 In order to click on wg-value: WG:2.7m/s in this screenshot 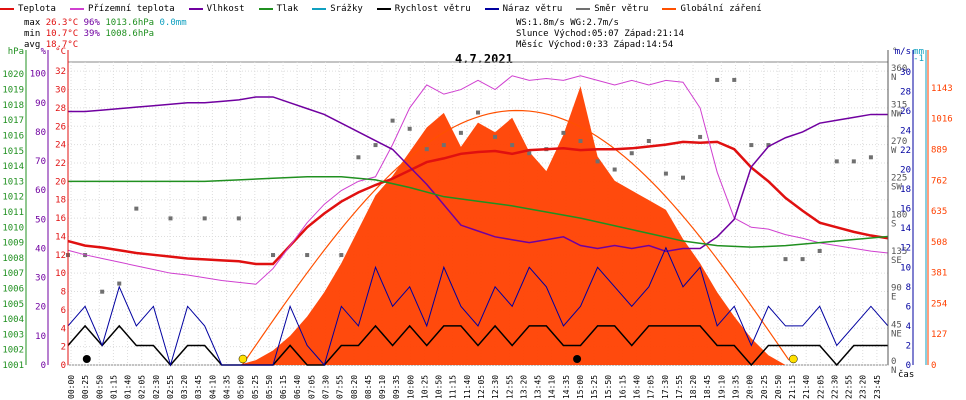, I will do `click(594, 23)`.